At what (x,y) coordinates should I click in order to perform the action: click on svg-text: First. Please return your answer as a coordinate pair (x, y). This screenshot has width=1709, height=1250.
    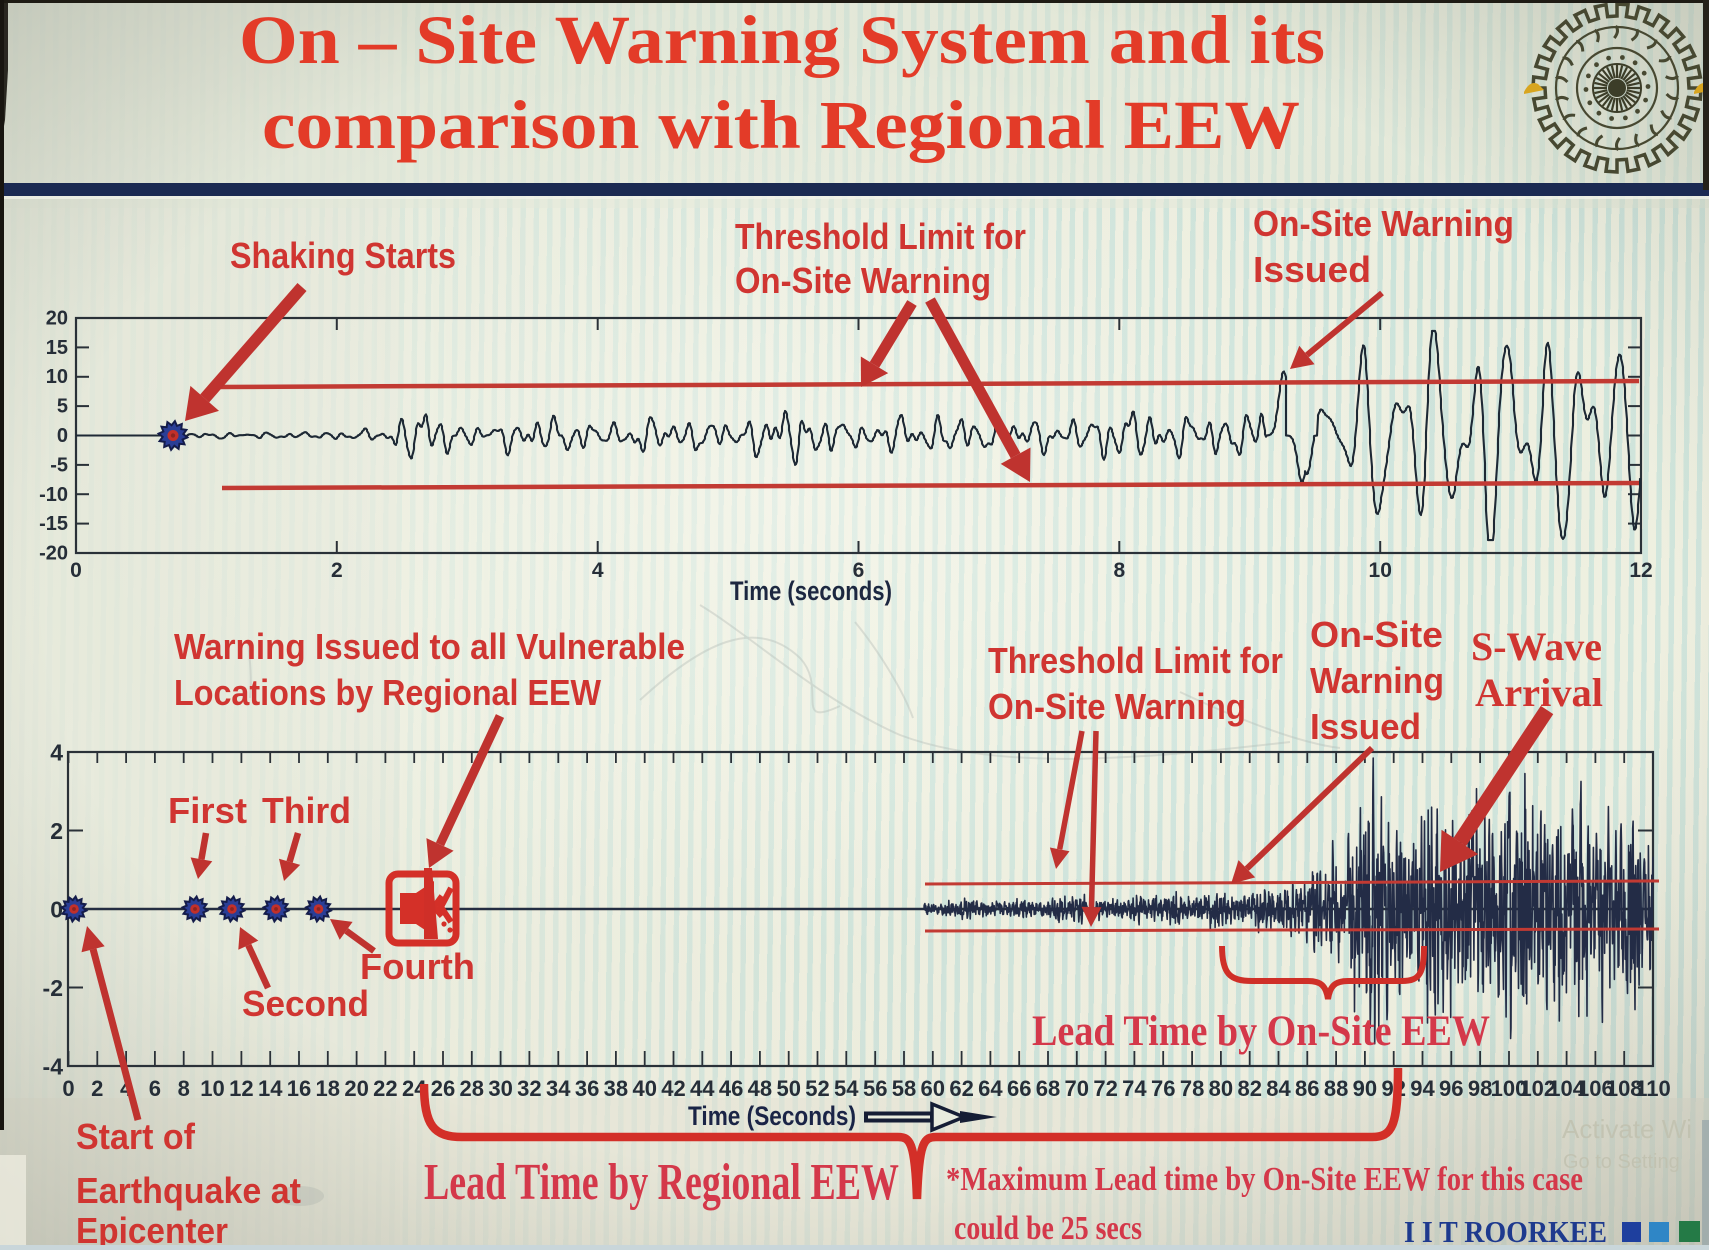
    Looking at the image, I should click on (207, 810).